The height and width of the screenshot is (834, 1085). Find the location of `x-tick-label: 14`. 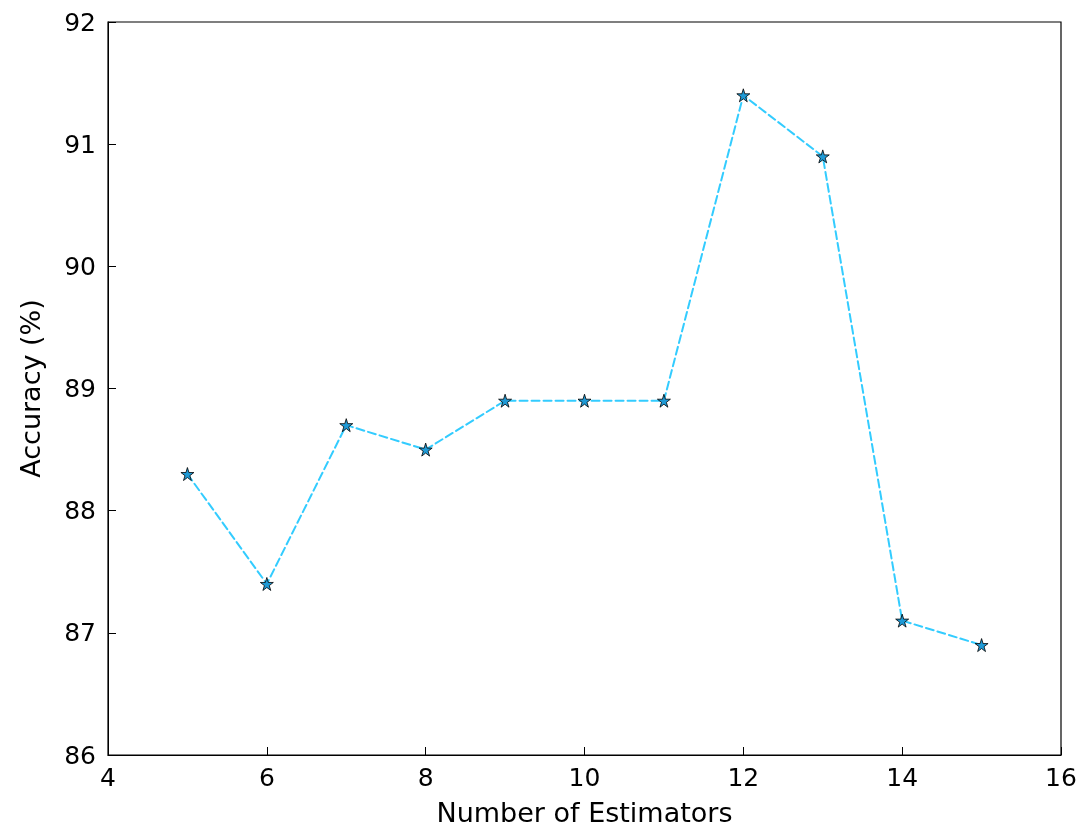

x-tick-label: 14 is located at coordinates (902, 777).